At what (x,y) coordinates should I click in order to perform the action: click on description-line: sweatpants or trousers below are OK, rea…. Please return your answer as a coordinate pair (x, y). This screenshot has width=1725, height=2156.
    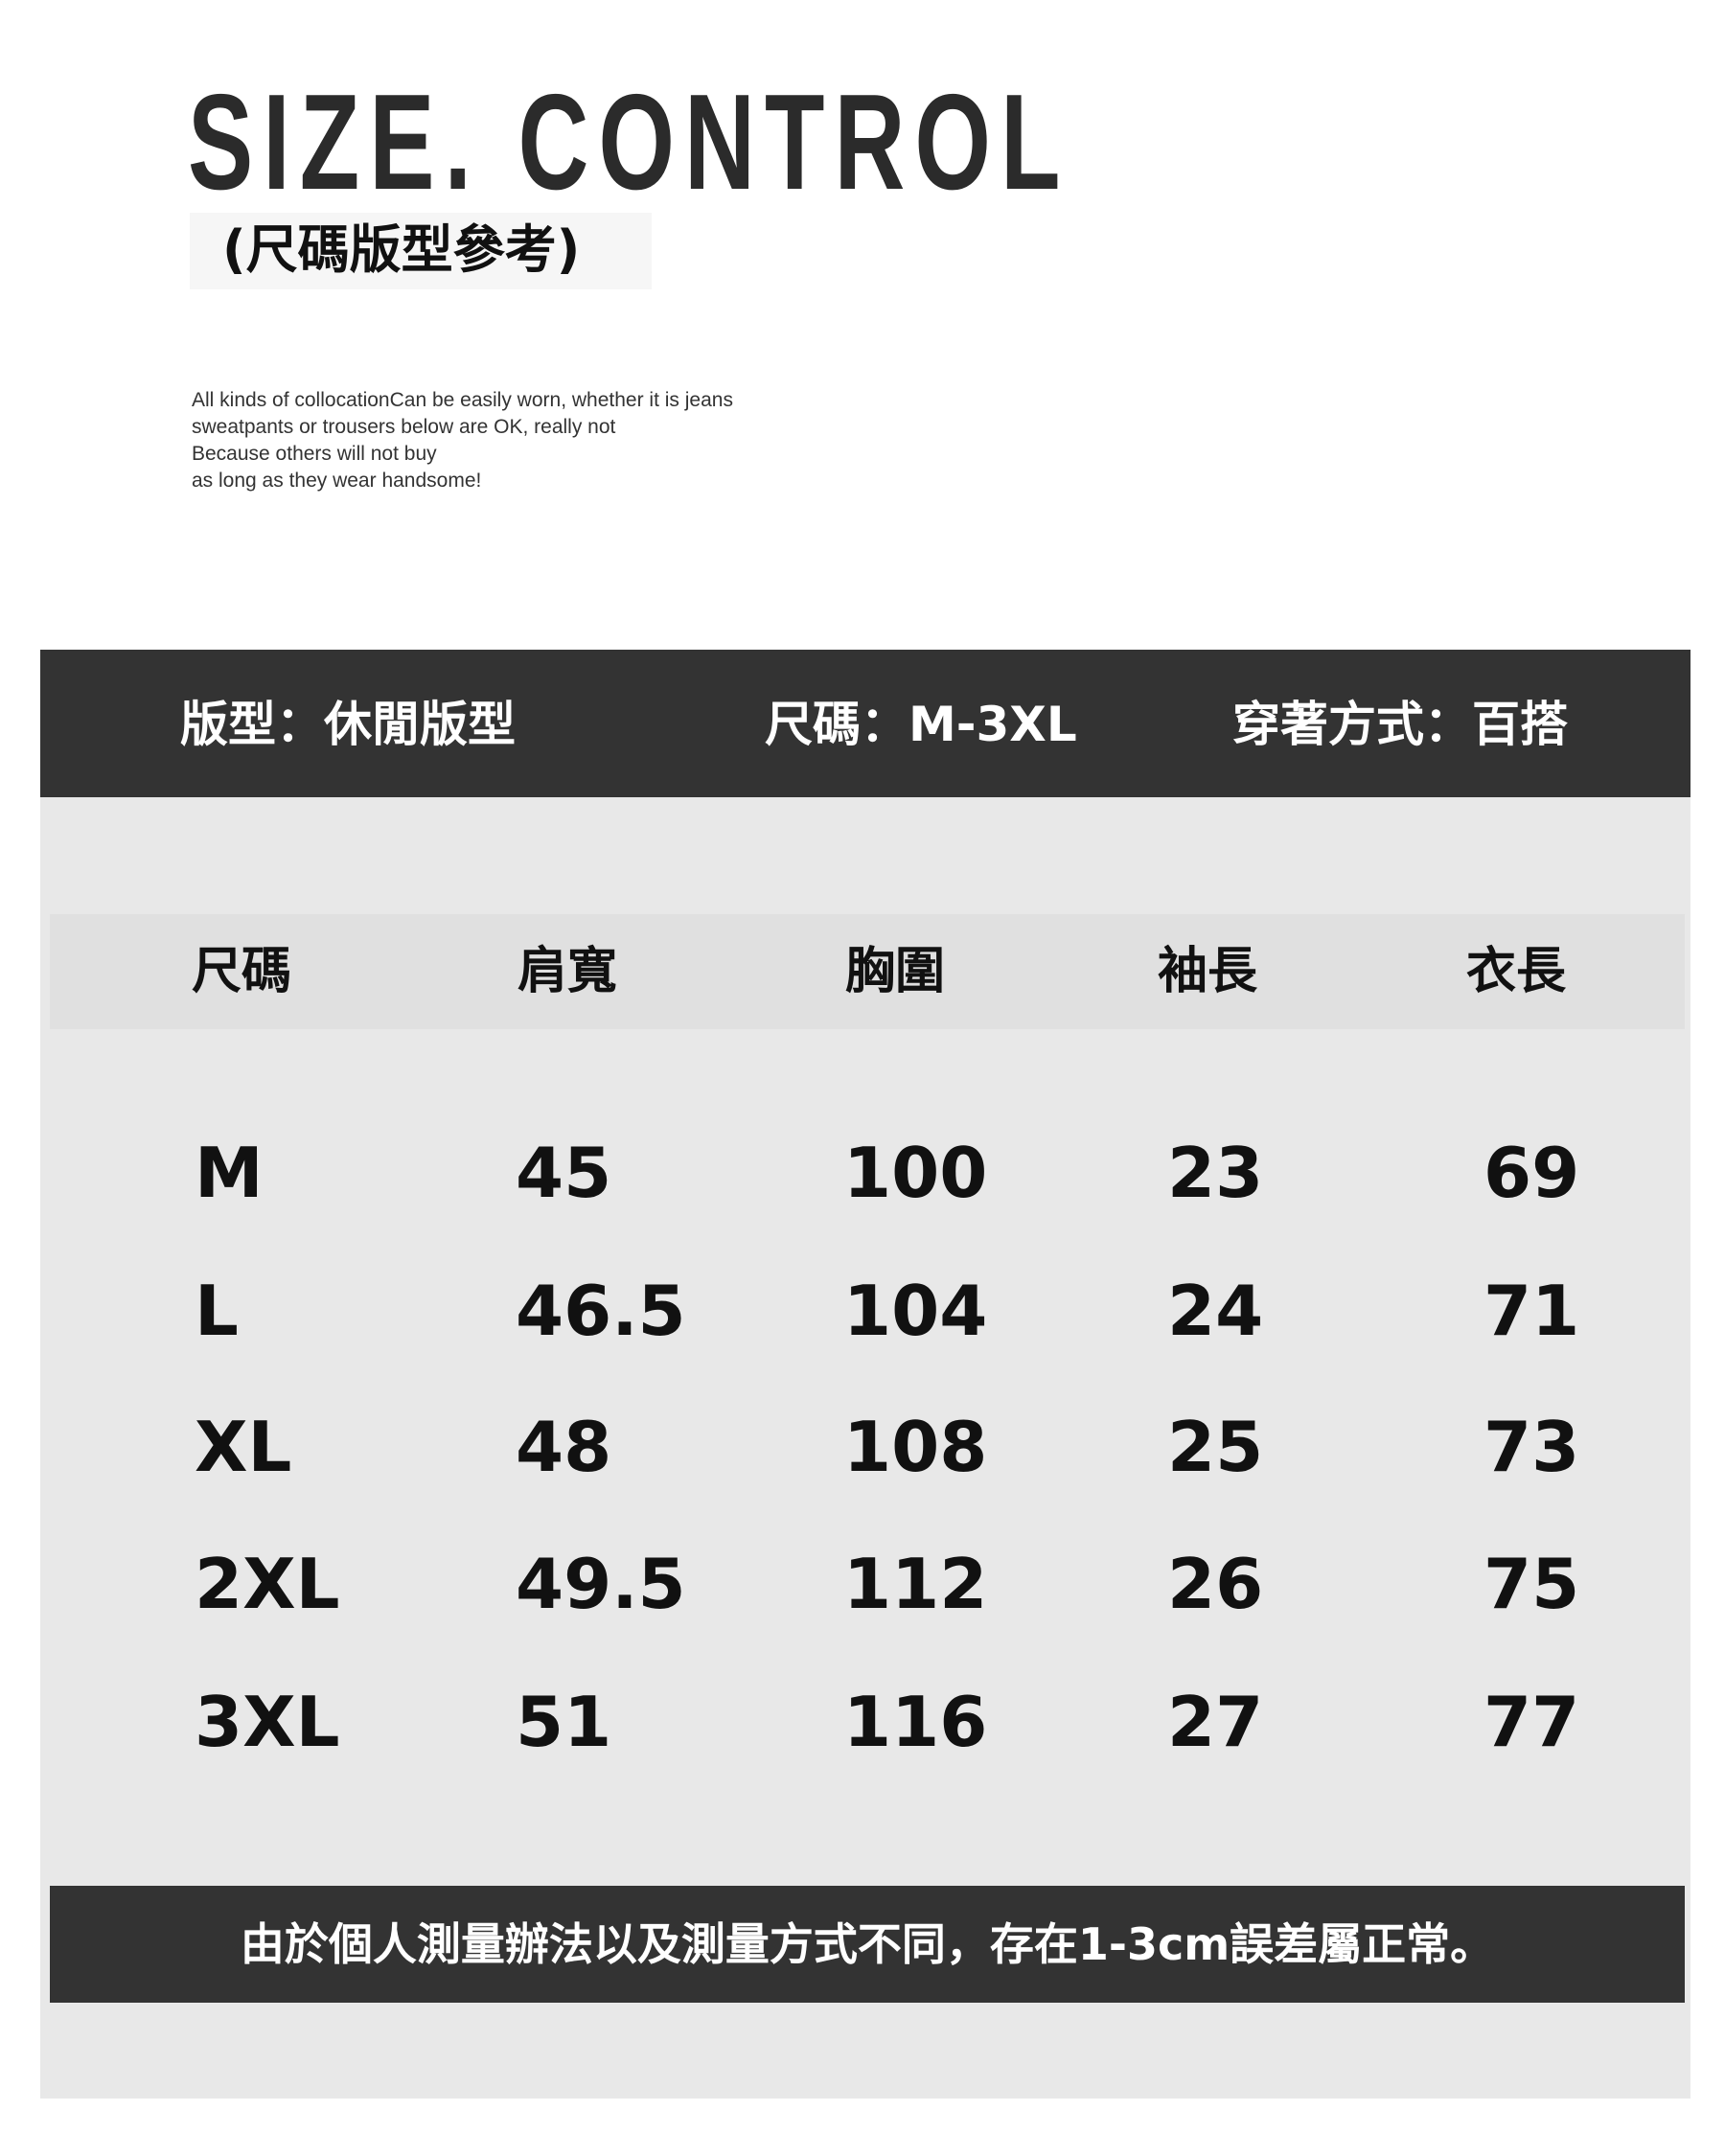
    Looking at the image, I should click on (404, 427).